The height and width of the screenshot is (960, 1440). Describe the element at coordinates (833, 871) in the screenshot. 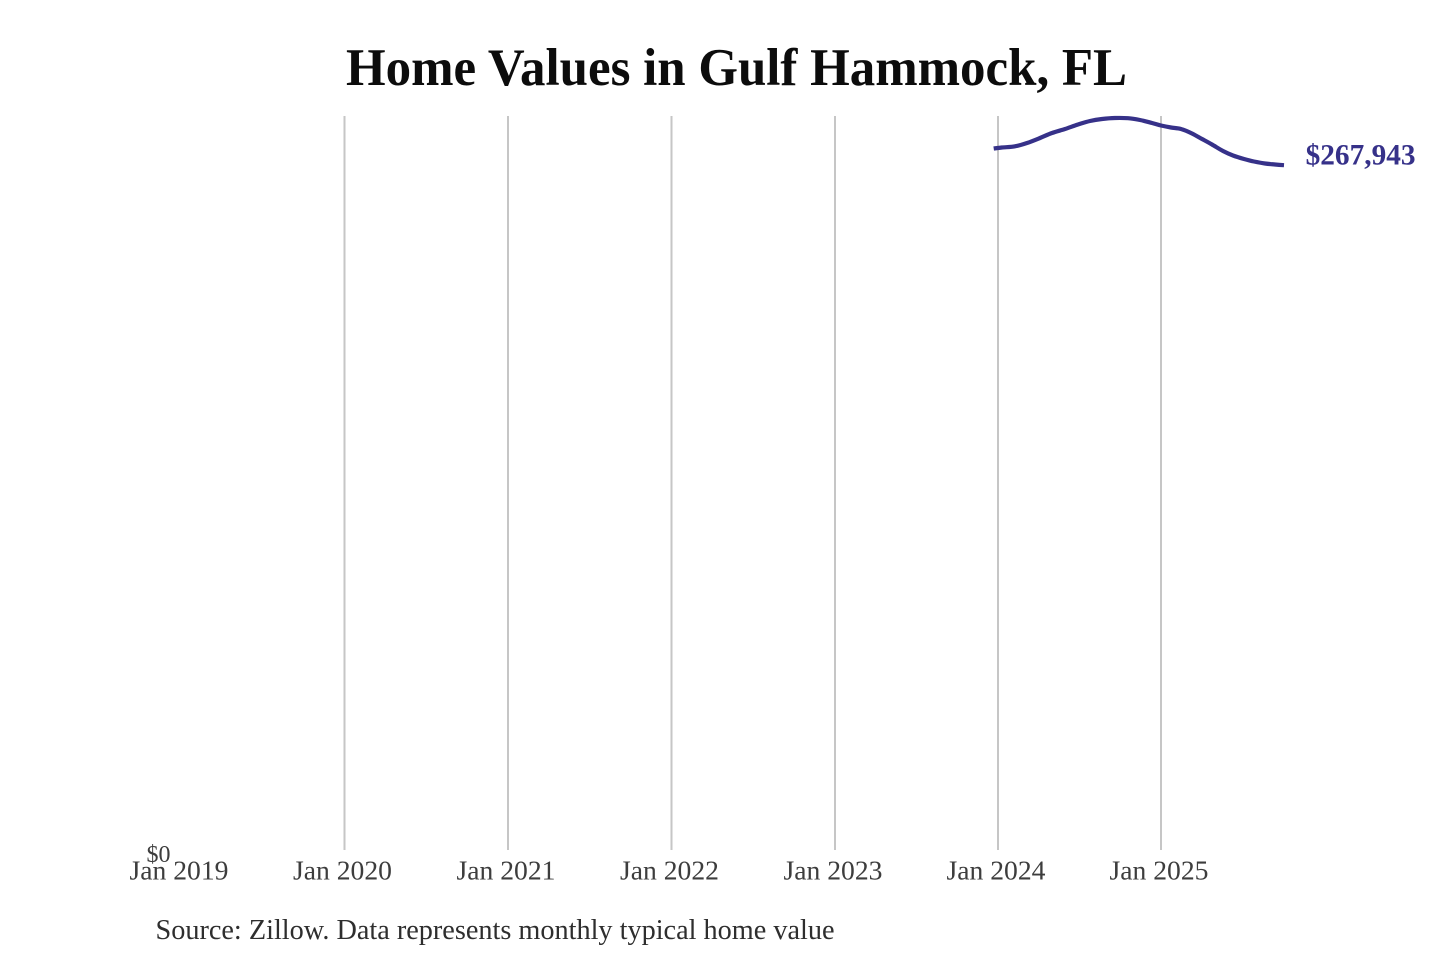

I see `svg-text: Jan 2023` at that location.